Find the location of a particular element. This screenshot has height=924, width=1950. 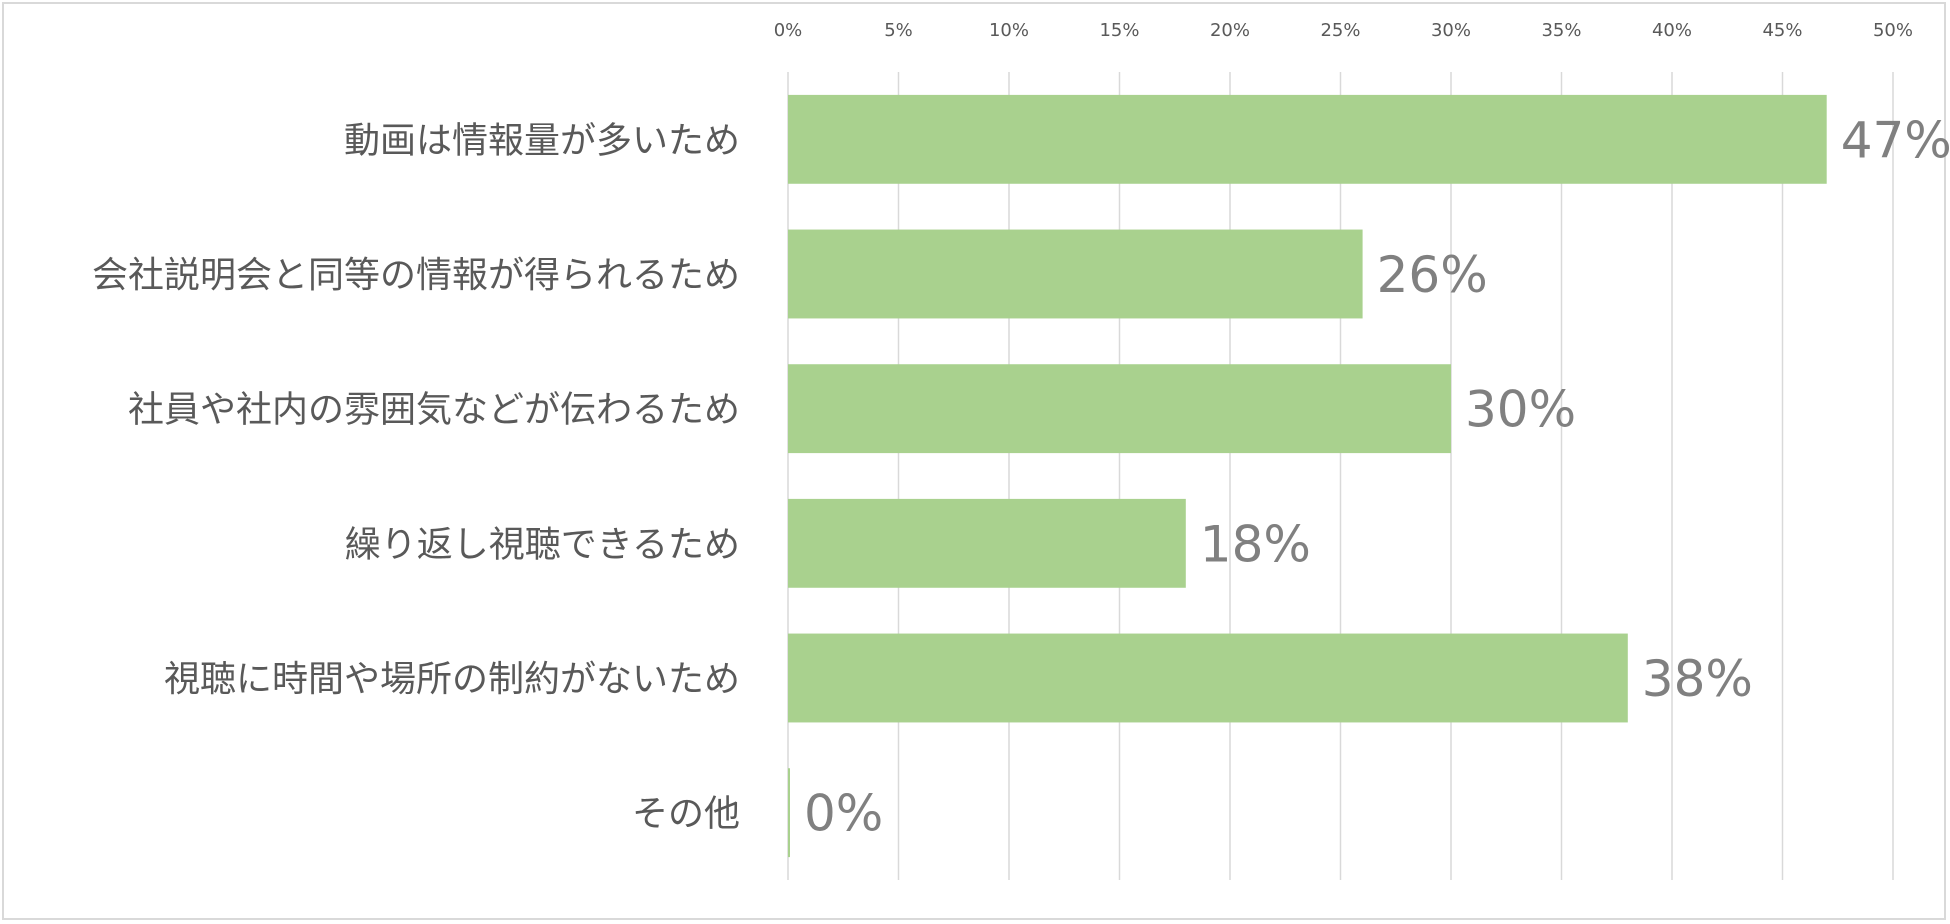

x-tick-label: 10% is located at coordinates (1009, 30).